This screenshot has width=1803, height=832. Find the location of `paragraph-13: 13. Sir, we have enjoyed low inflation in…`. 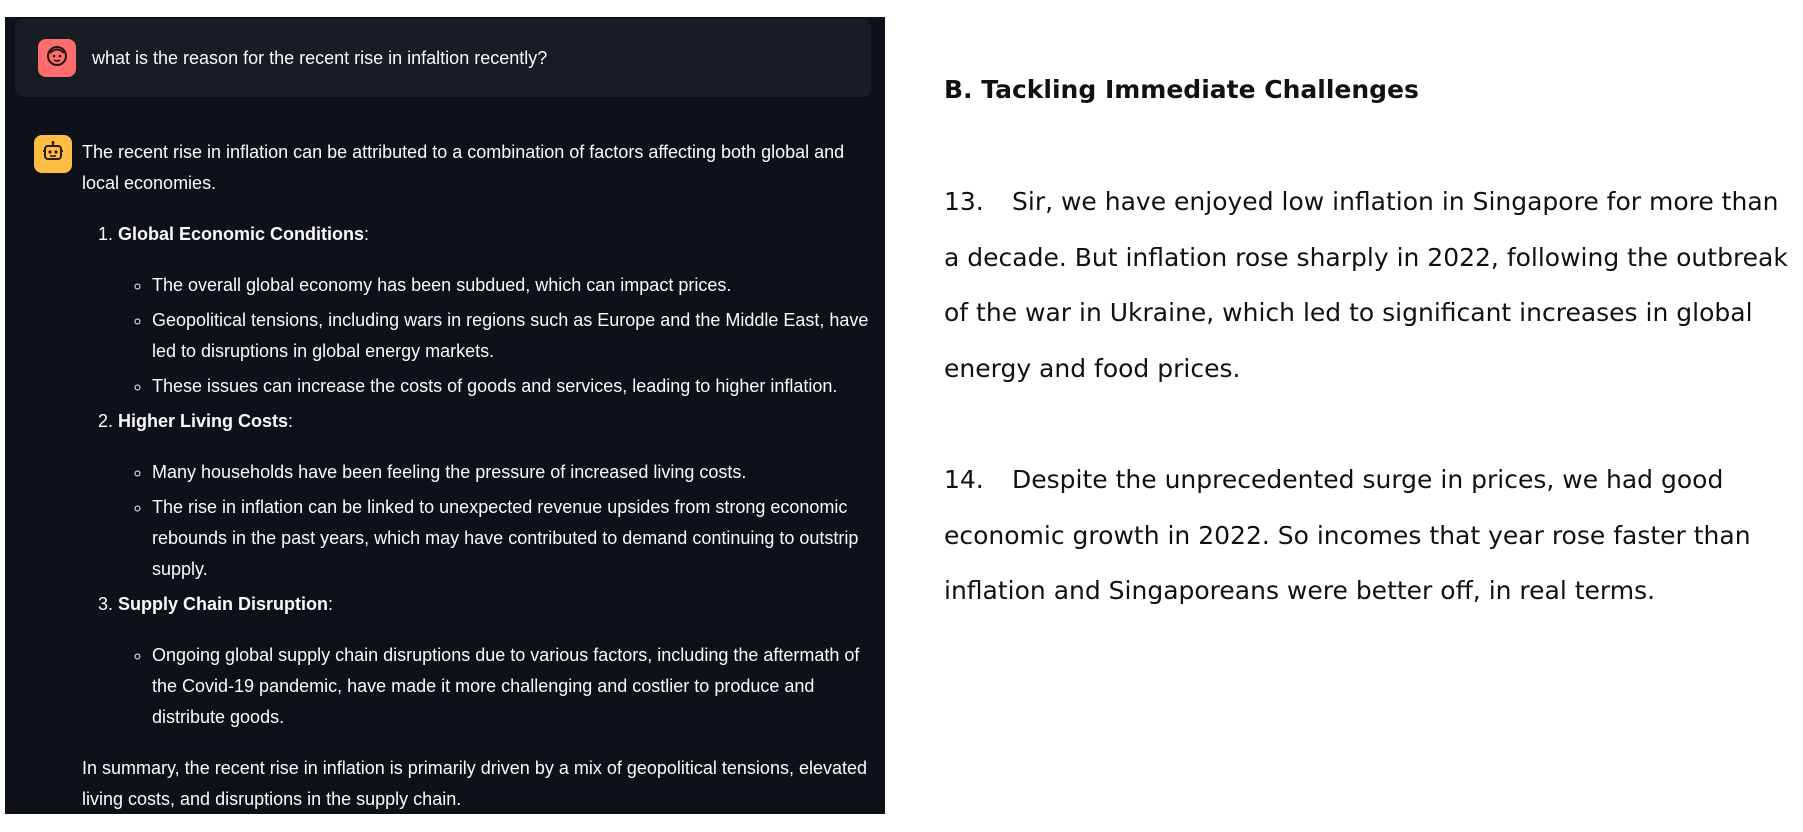

paragraph-13: 13. Sir, we have enjoyed low inflation in… is located at coordinates (1369, 285).